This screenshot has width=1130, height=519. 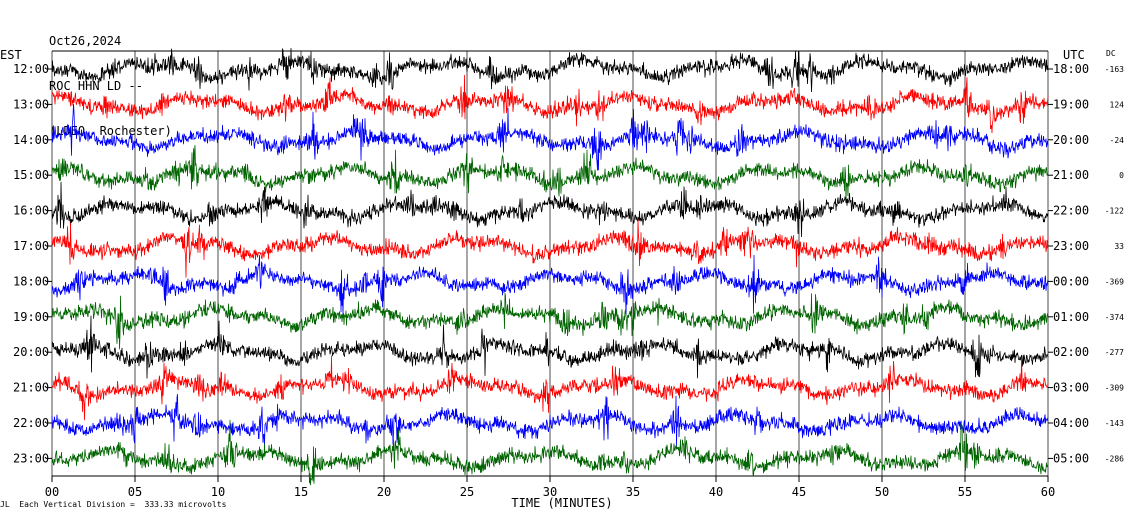 I want to click on est-hour-label: 16:00, so click(x=31, y=211).